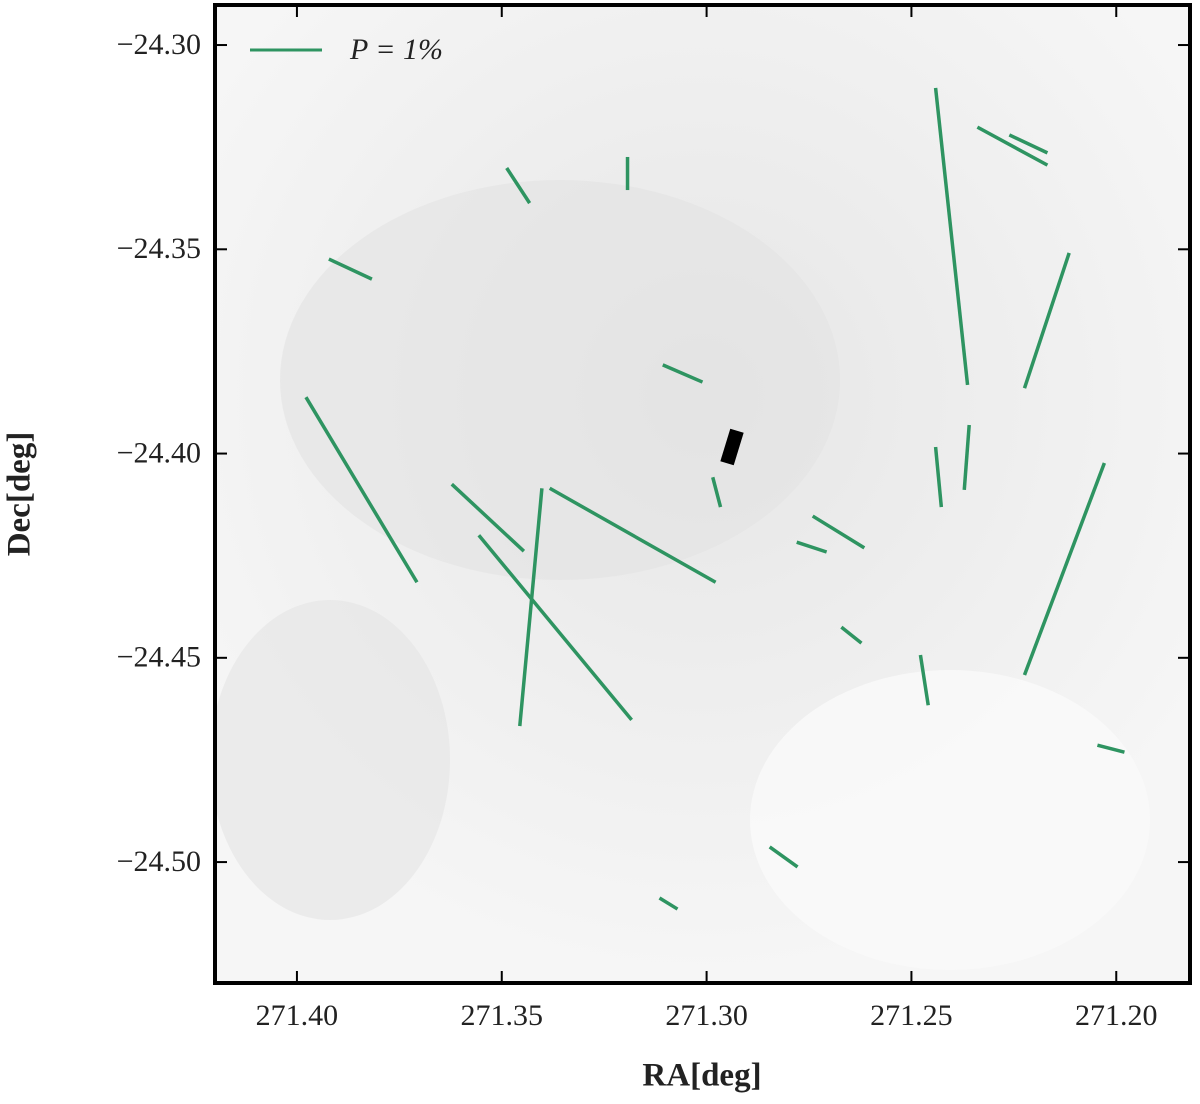 The height and width of the screenshot is (1104, 1200). What do you see at coordinates (159, 452) in the screenshot?
I see `y-tick-label: −24.40` at bounding box center [159, 452].